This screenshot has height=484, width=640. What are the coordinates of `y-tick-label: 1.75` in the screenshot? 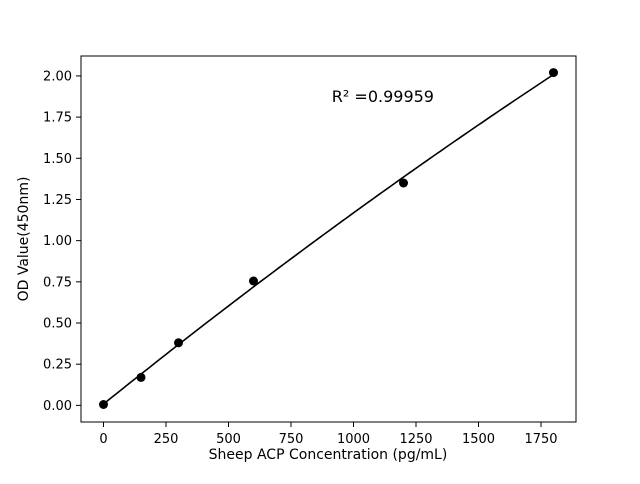 It's located at (57, 118).